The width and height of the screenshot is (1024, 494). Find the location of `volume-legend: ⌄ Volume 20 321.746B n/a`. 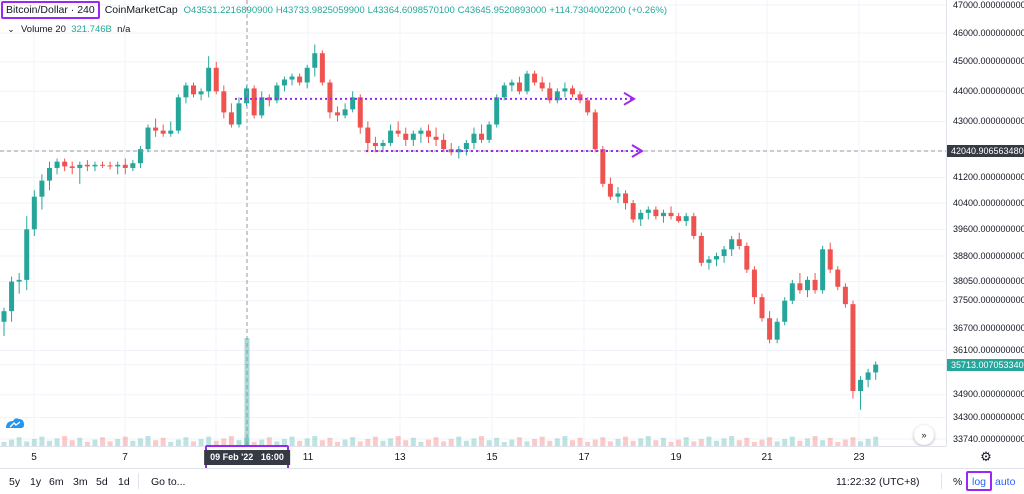

volume-legend: ⌄ Volume 20 321.746B n/a is located at coordinates (65, 29).